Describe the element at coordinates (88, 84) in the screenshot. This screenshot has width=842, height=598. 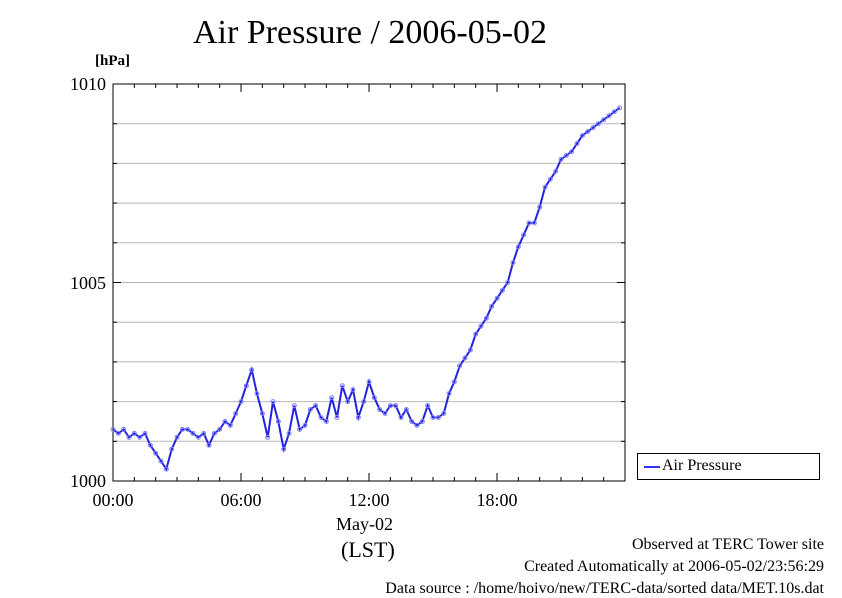
I see `y-tick-label: 1010` at that location.